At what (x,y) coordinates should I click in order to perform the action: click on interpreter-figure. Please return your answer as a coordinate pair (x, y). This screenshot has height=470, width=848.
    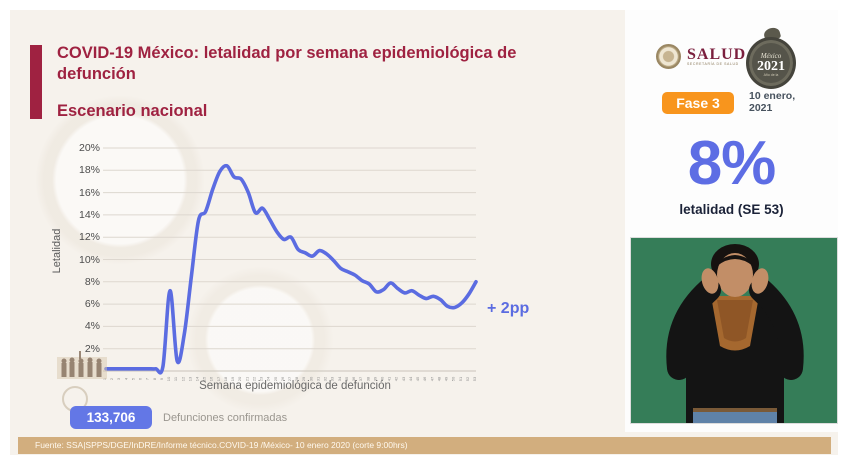
    Looking at the image, I should click on (734, 330).